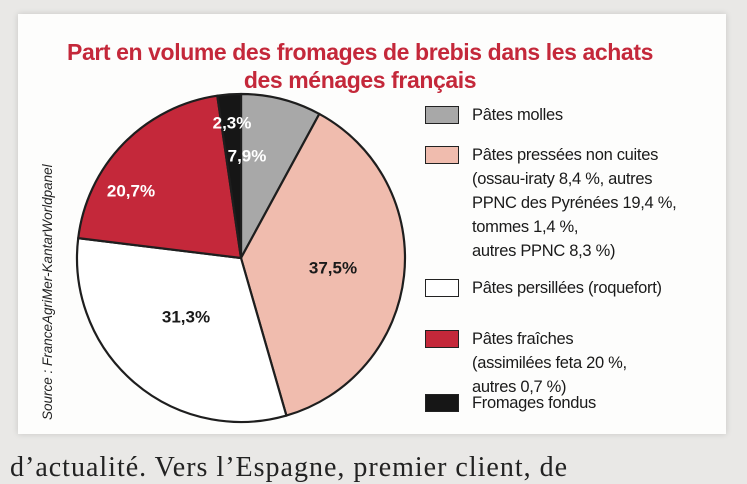 The width and height of the screenshot is (747, 484). What do you see at coordinates (517, 115) in the screenshot?
I see `legend-label-1: Pâtes molles` at bounding box center [517, 115].